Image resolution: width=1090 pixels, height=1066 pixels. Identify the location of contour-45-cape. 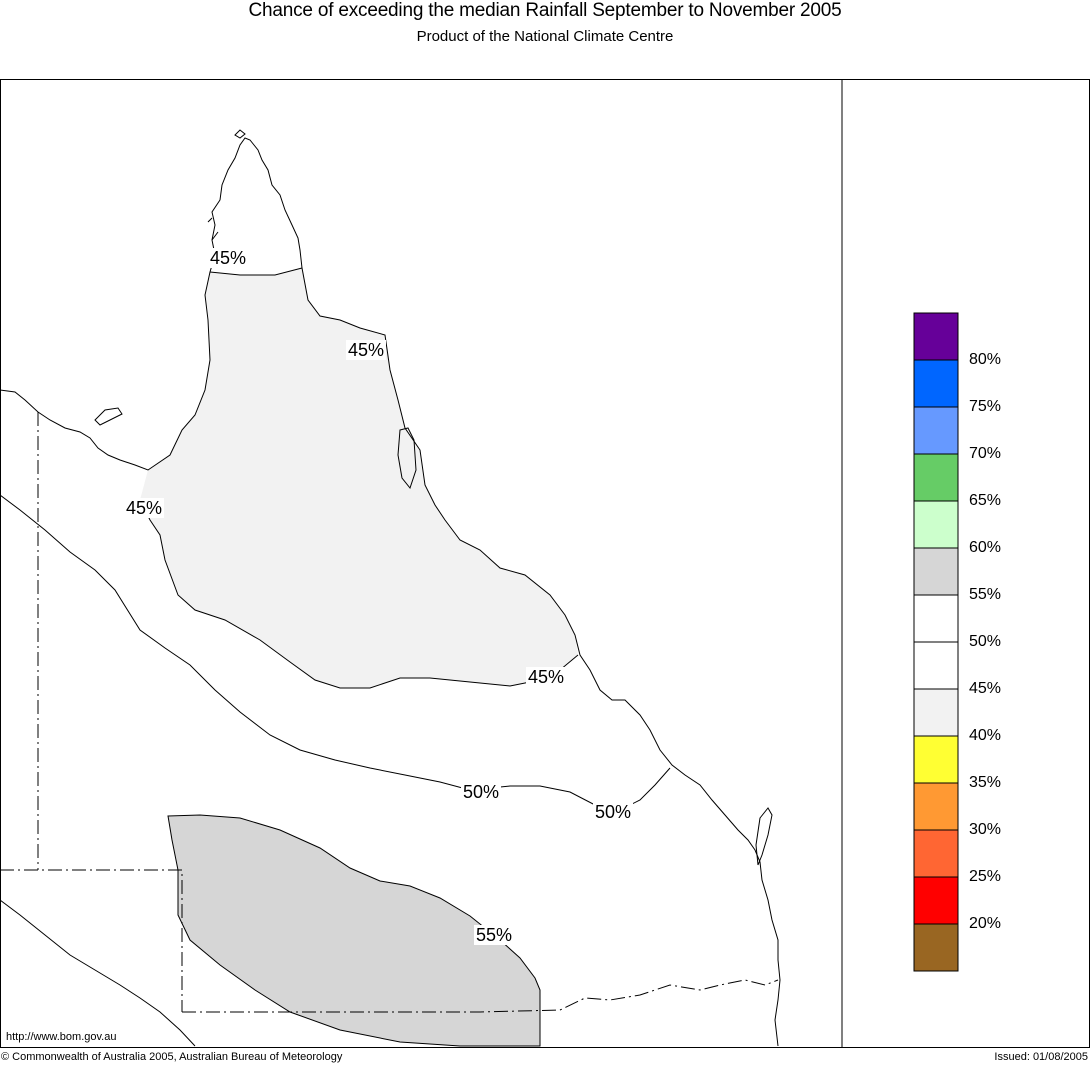
(256, 271).